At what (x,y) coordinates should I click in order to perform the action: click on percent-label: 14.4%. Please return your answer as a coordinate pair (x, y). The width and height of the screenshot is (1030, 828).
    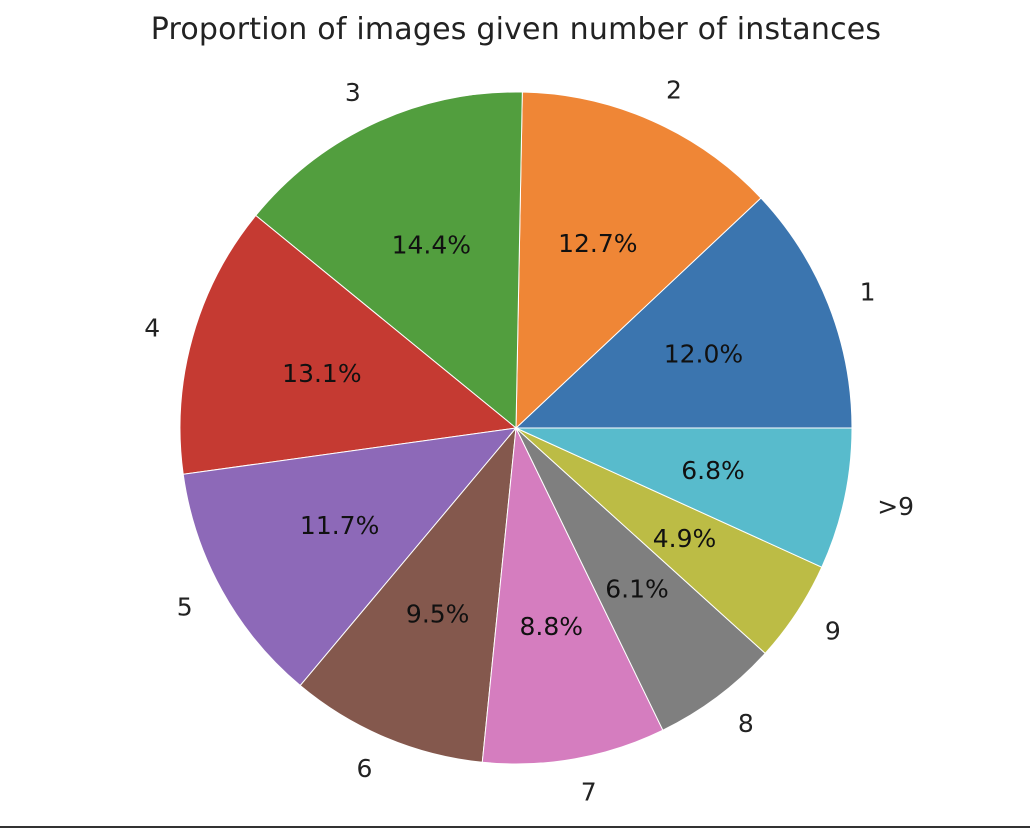
    Looking at the image, I should click on (431, 245).